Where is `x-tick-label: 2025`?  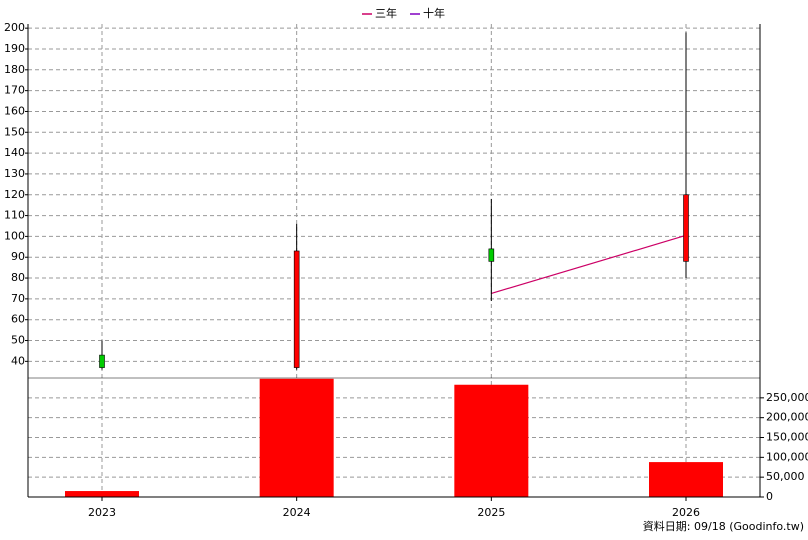
x-tick-label: 2025 is located at coordinates (491, 512).